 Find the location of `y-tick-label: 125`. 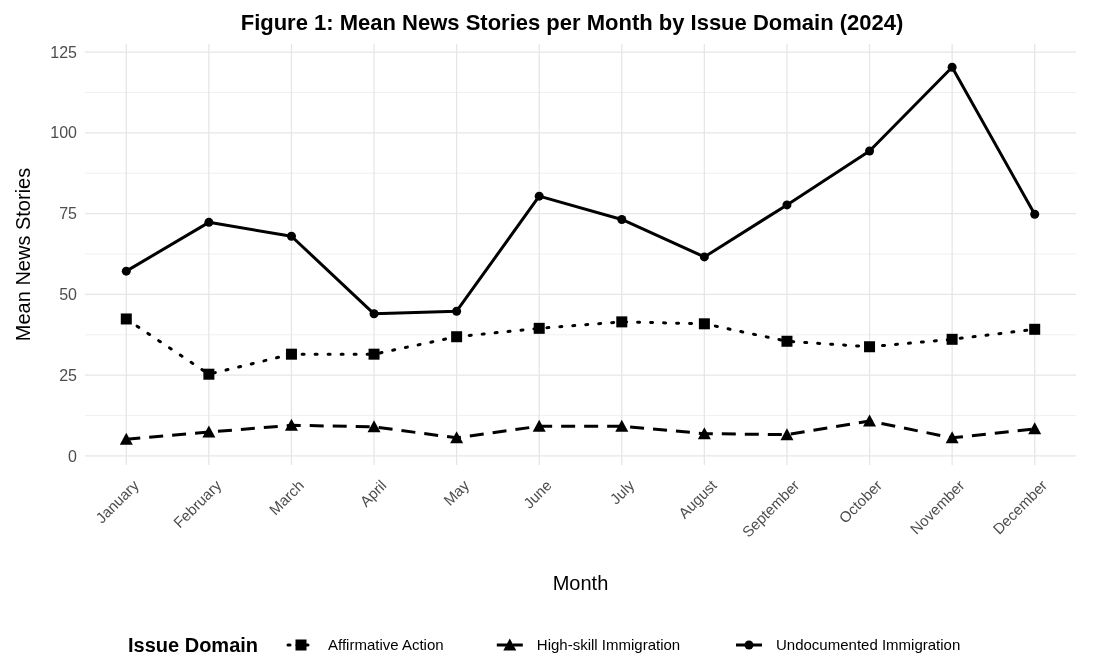

y-tick-label: 125 is located at coordinates (64, 52).